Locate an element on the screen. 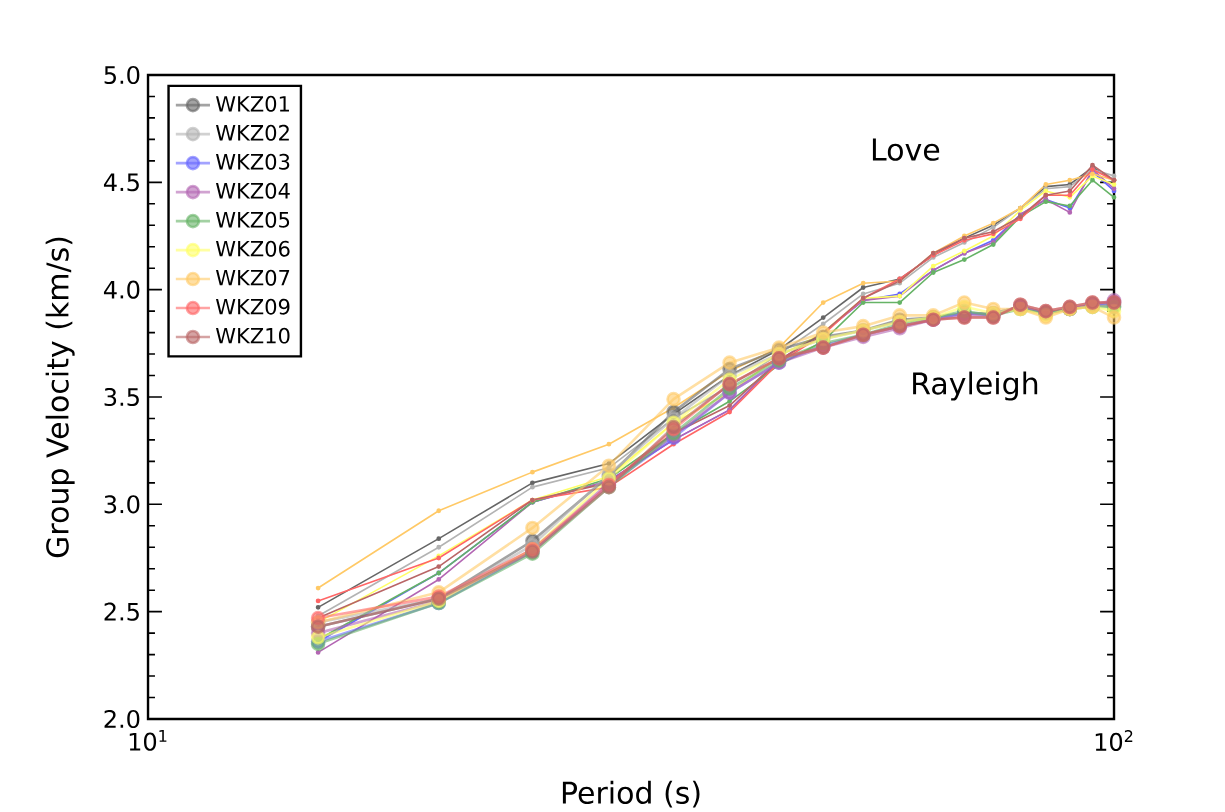  annotation: Love is located at coordinates (906, 149).